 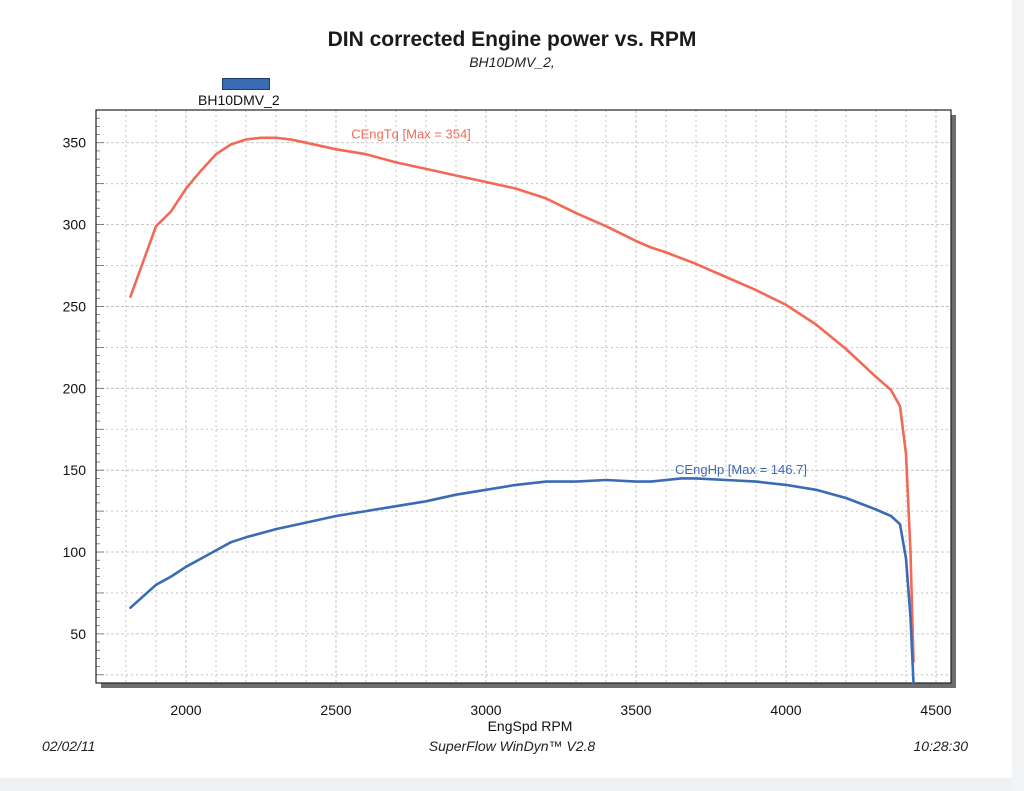 What do you see at coordinates (512, 62) in the screenshot?
I see `chart-subtitle: BH10DMV_2,` at bounding box center [512, 62].